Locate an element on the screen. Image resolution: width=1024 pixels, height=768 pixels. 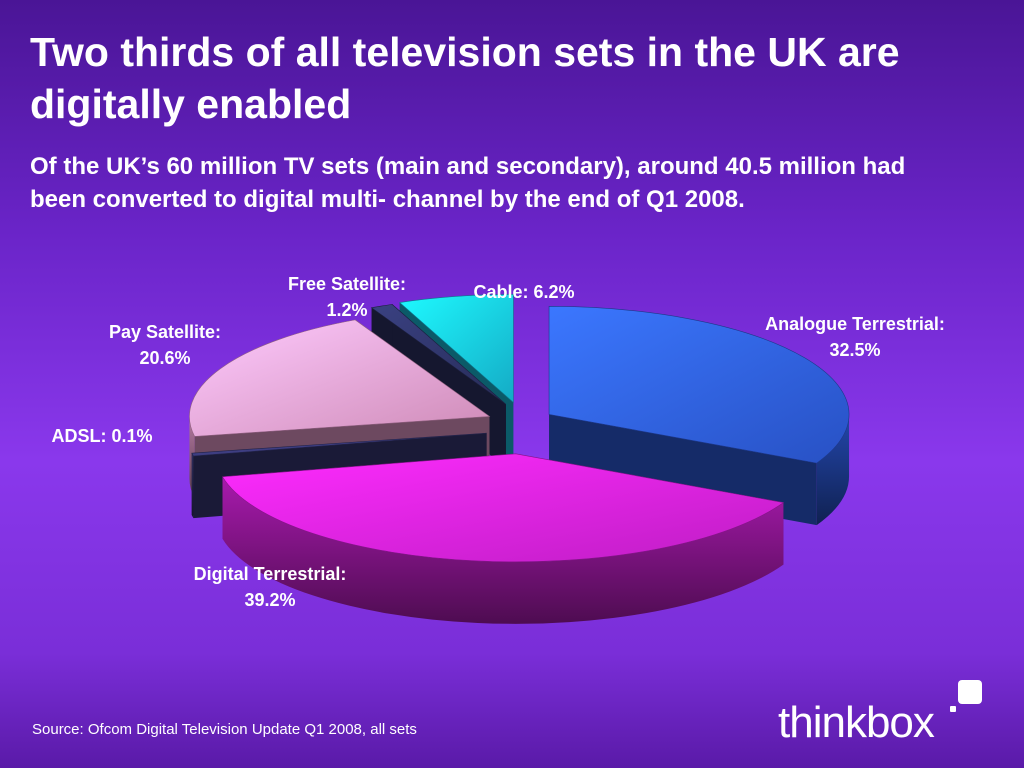
slice-label: Cable: 6.2% is located at coordinates (523, 292).